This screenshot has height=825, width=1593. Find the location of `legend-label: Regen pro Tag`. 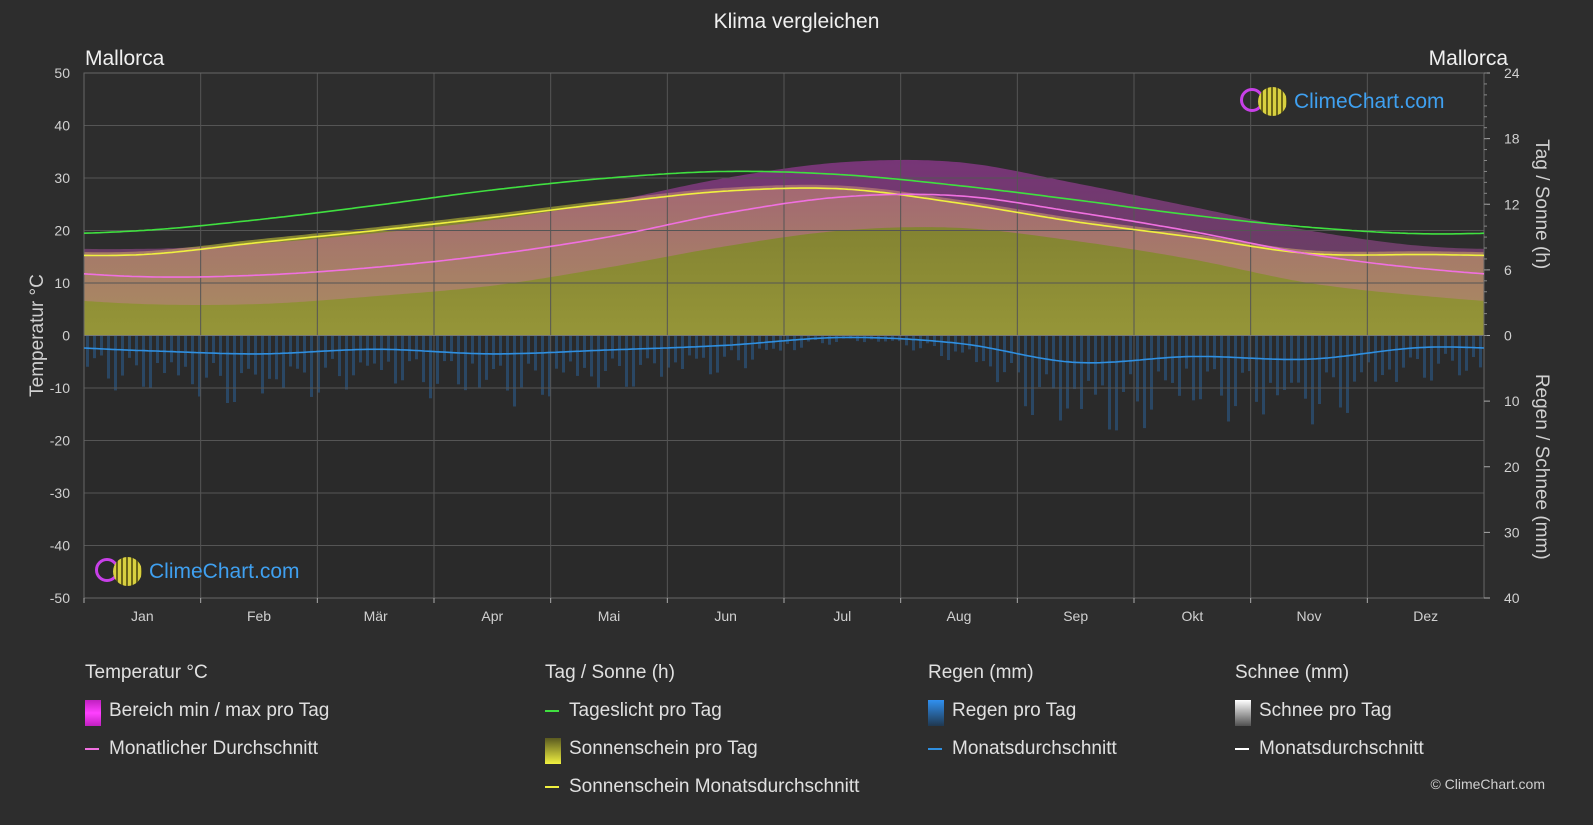

legend-label: Regen pro Tag is located at coordinates (1014, 710).